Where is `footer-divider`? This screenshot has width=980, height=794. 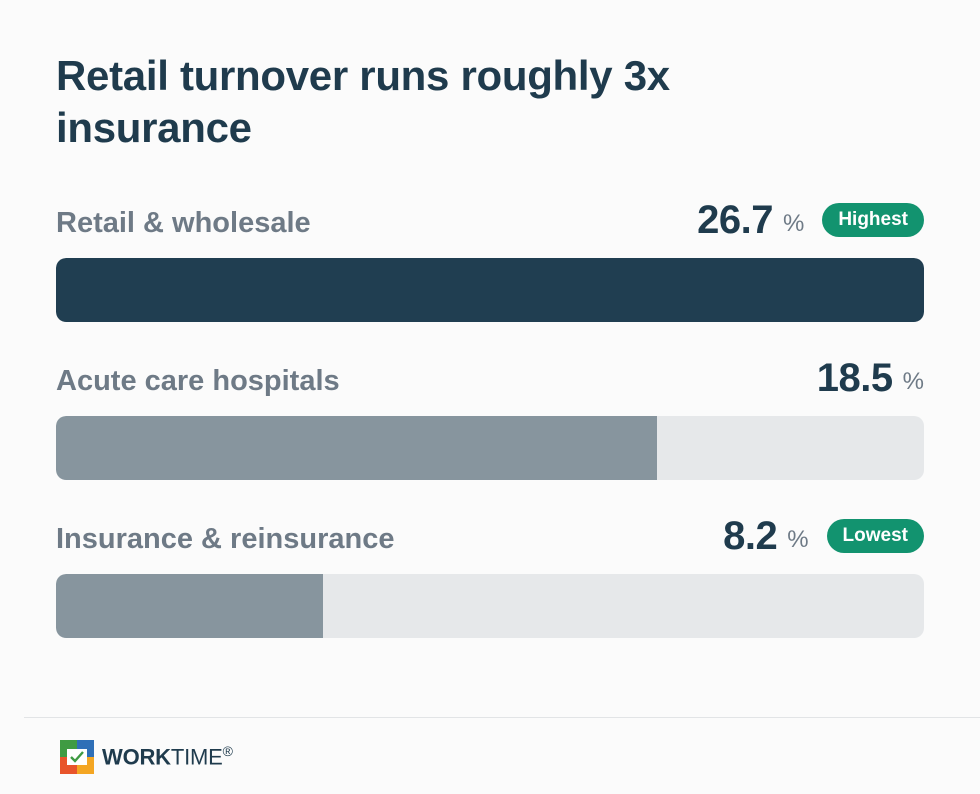
footer-divider is located at coordinates (502, 717).